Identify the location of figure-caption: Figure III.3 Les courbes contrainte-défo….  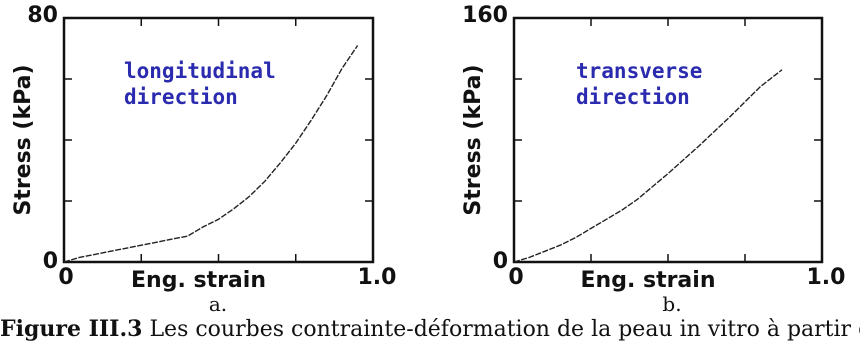
(430, 329).